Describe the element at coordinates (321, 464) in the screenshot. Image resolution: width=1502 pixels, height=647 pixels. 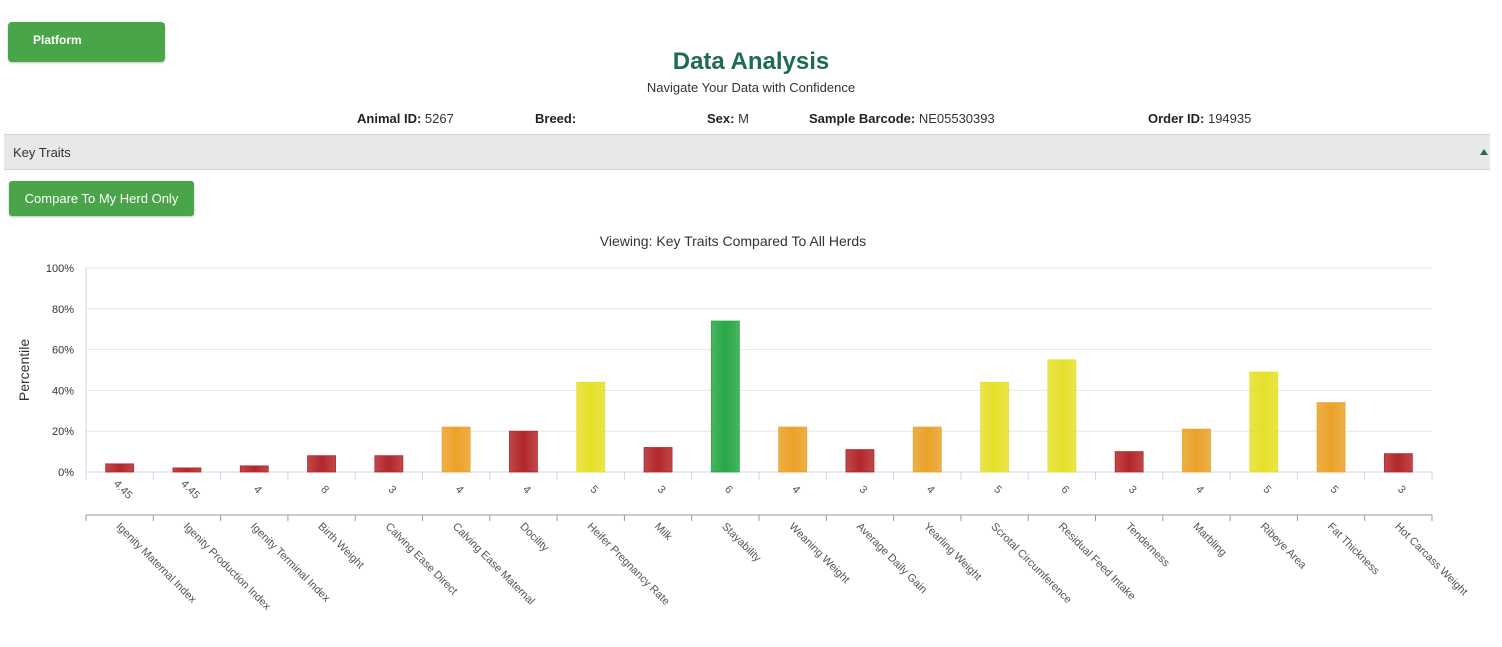
I see `bar-birth-weight` at that location.